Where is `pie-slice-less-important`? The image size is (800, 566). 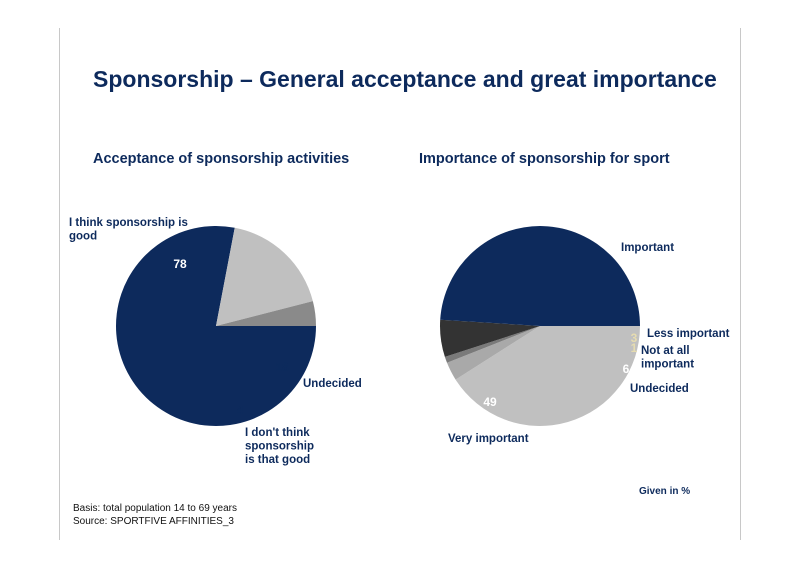
pie-slice-less-important is located at coordinates (493, 353).